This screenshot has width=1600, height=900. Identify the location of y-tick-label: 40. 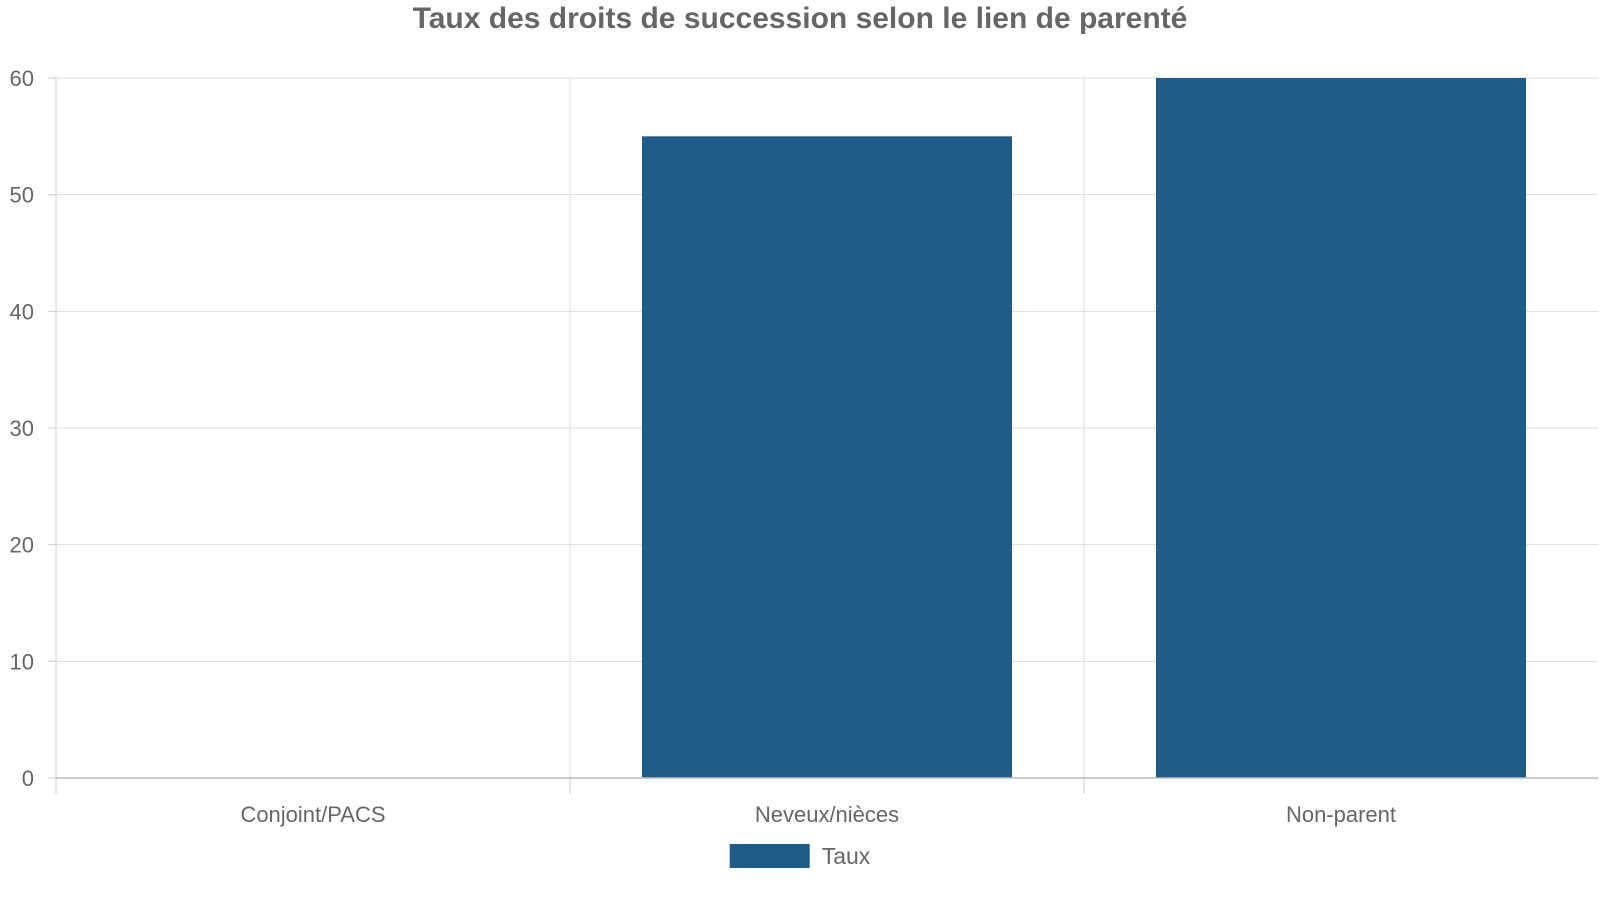
(22, 311).